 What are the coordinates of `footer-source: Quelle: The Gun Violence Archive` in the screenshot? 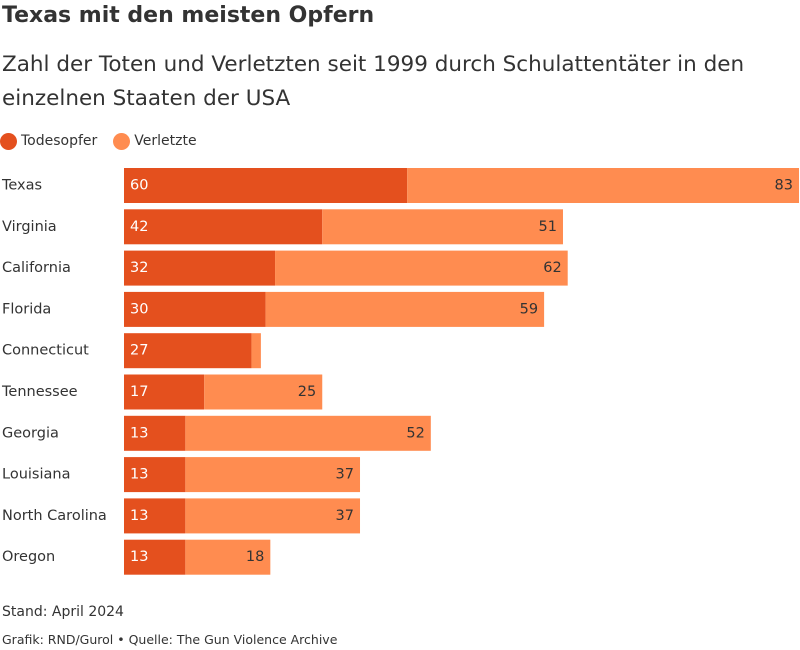 It's located at (233, 639).